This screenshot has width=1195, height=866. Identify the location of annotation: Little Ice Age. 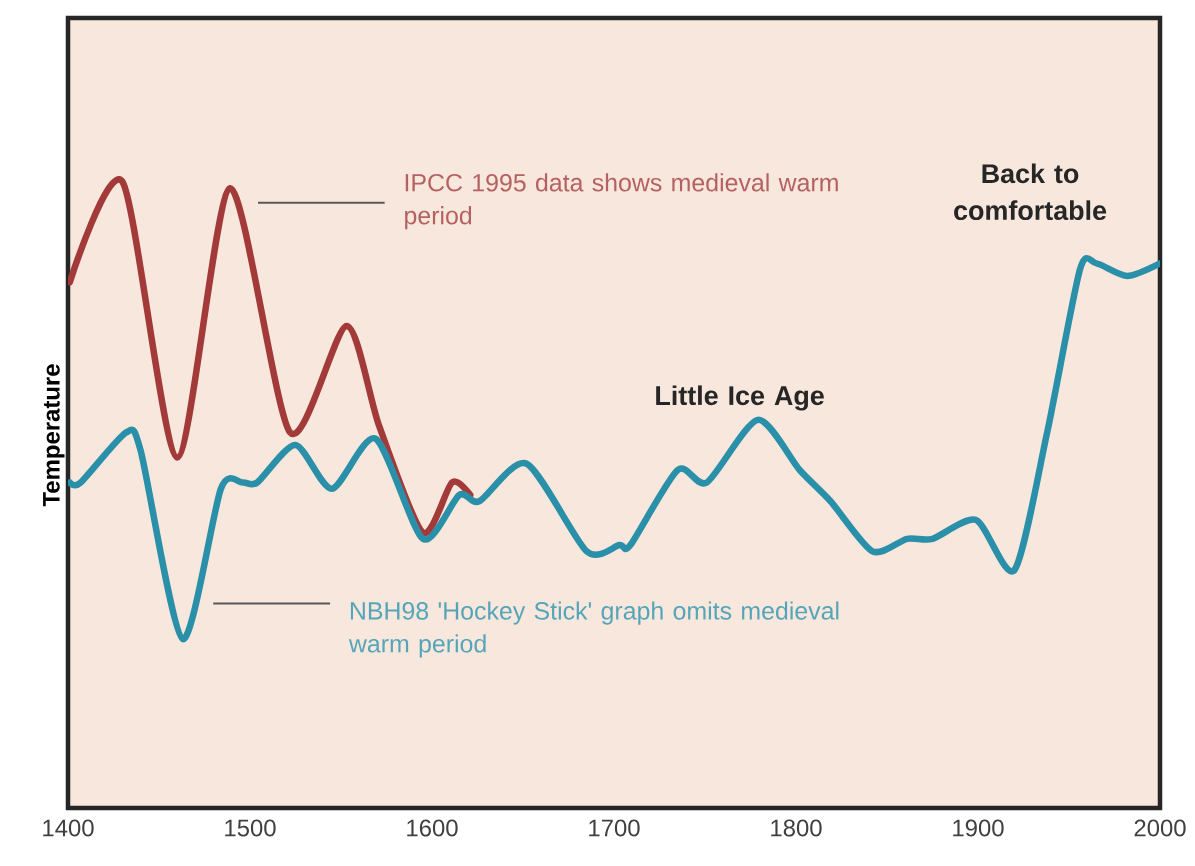
(740, 398).